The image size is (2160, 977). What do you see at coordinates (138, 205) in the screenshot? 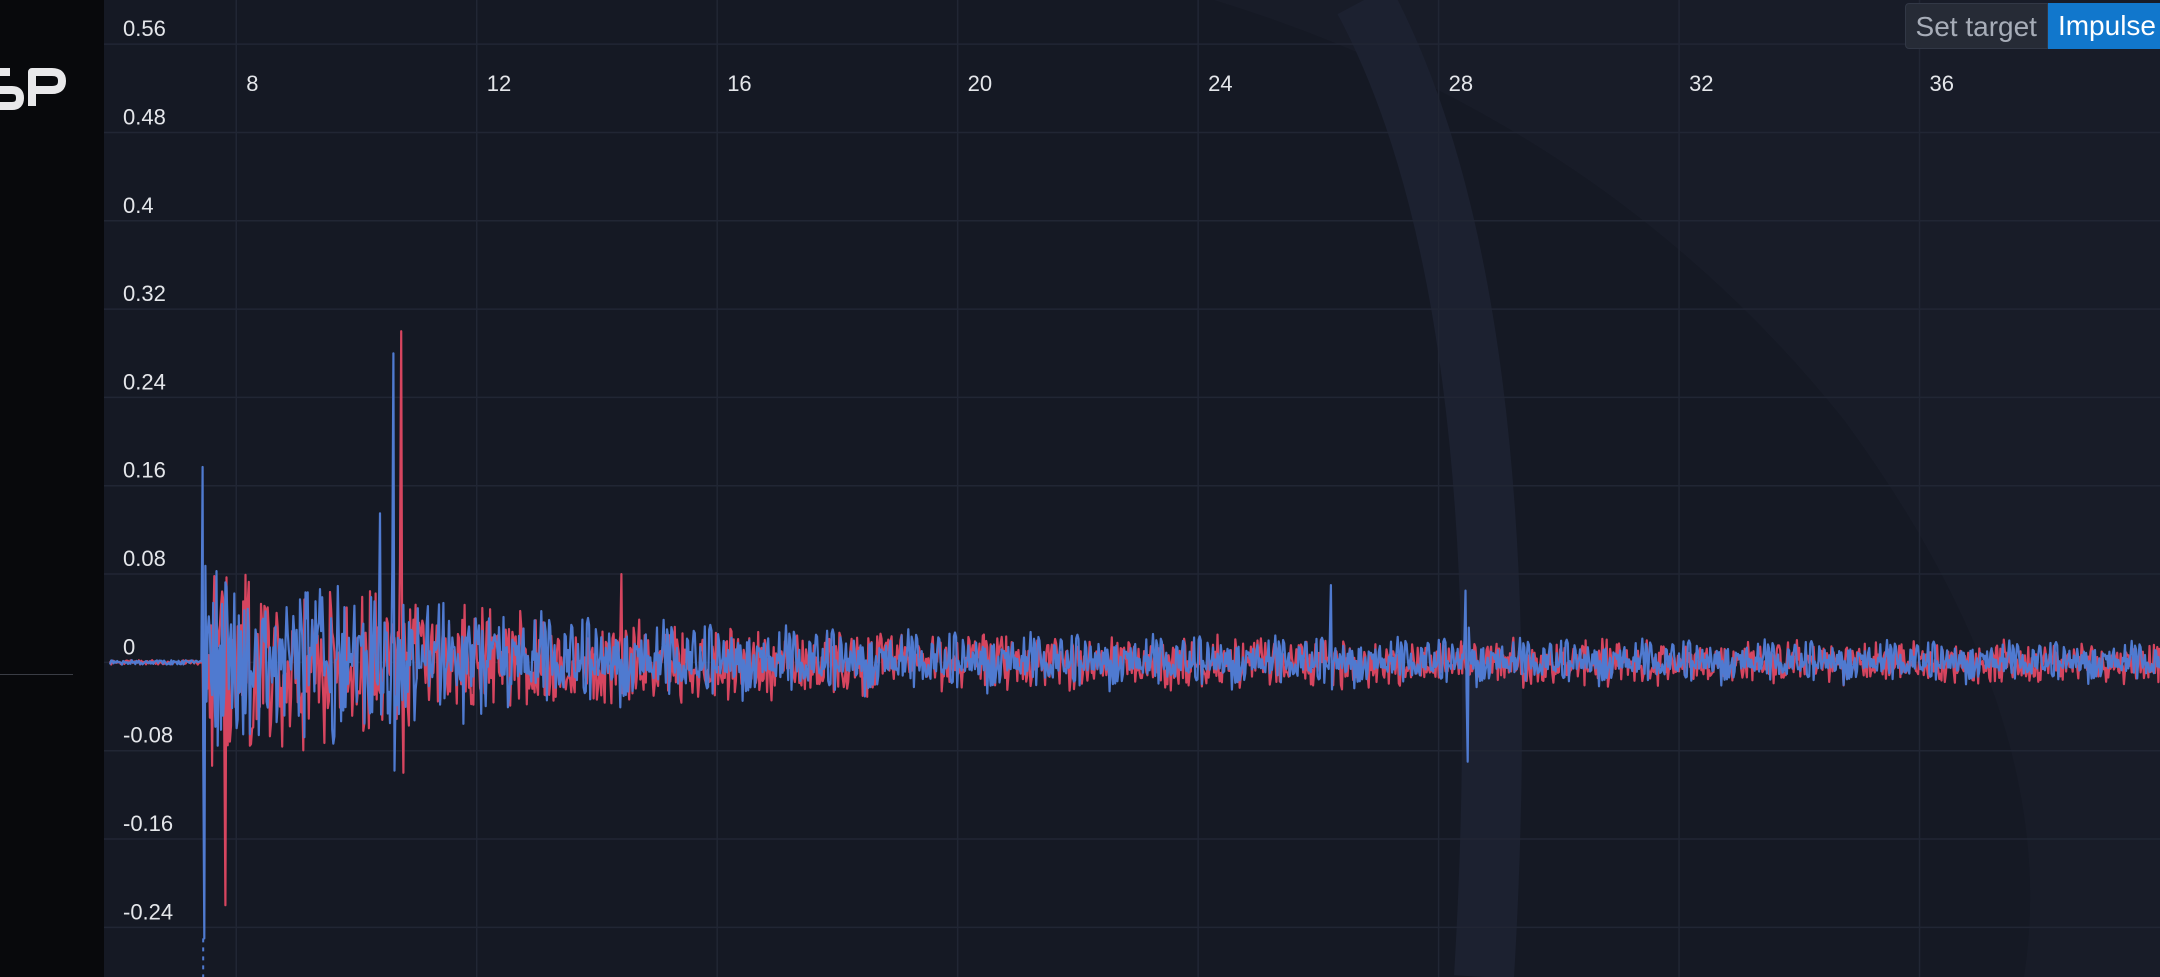
I see `y-tick-label: 0.4` at bounding box center [138, 205].